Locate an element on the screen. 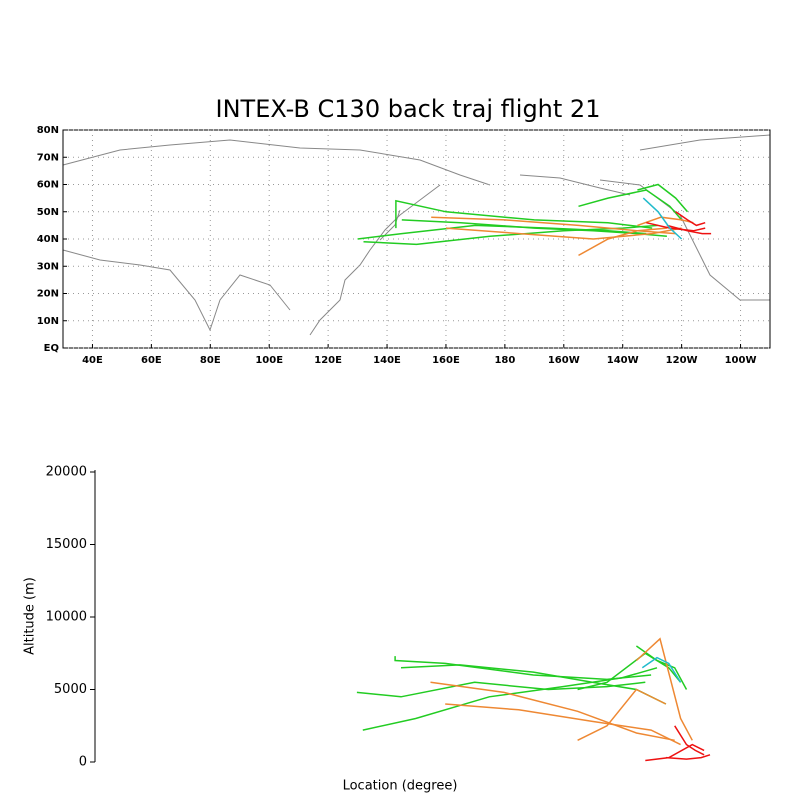  y-tick-label: 80N is located at coordinates (48, 130).